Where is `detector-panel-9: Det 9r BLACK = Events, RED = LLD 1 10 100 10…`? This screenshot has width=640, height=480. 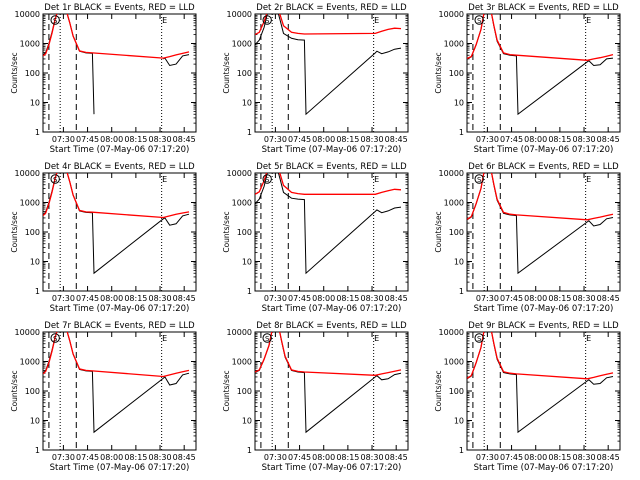
detector-panel-9: Det 9r BLACK = Events, RED = LLD 1 10 100 10… is located at coordinates (527, 397).